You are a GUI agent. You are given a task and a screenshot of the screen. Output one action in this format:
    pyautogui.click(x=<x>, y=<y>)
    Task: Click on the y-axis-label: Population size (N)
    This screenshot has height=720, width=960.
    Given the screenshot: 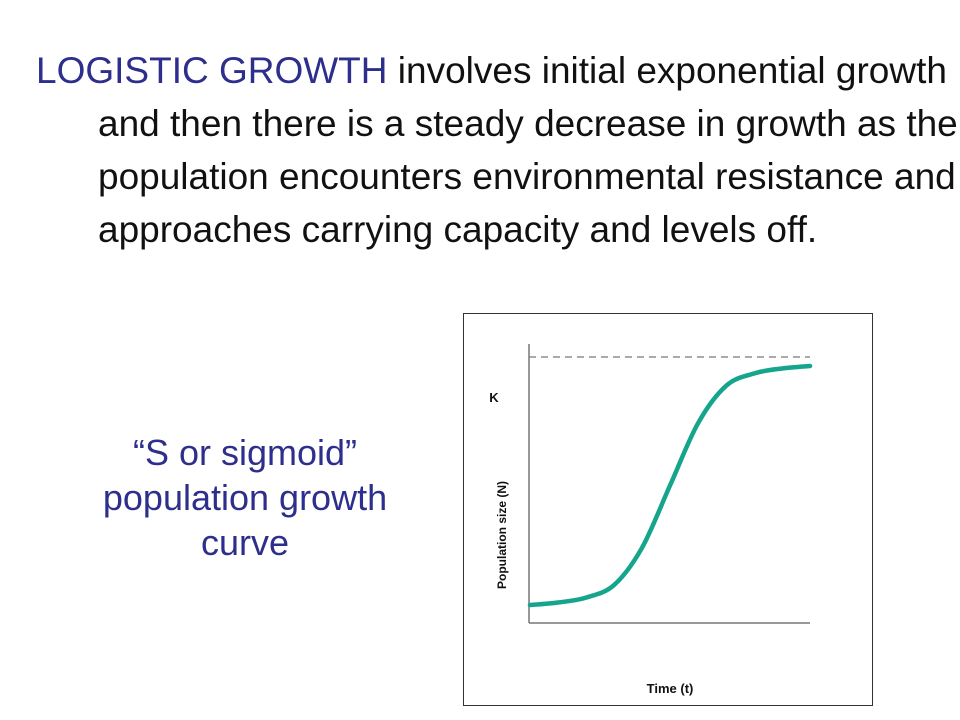 What is the action you would take?
    pyautogui.click(x=502, y=535)
    